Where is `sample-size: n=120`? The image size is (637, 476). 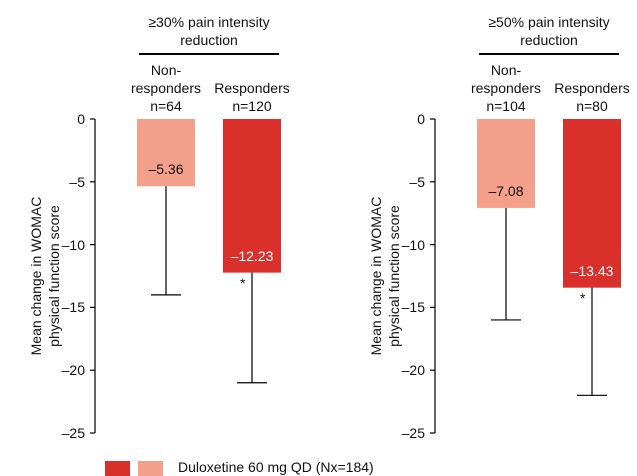 sample-size: n=120 is located at coordinates (252, 106).